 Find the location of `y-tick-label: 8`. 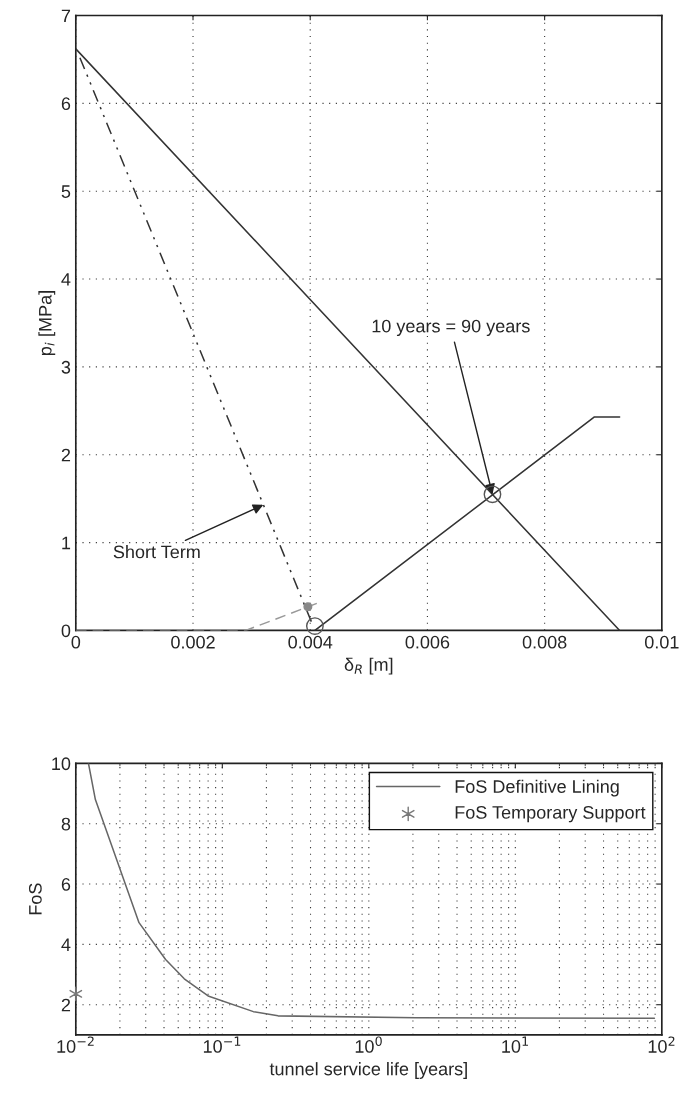

y-tick-label: 8 is located at coordinates (66, 824).